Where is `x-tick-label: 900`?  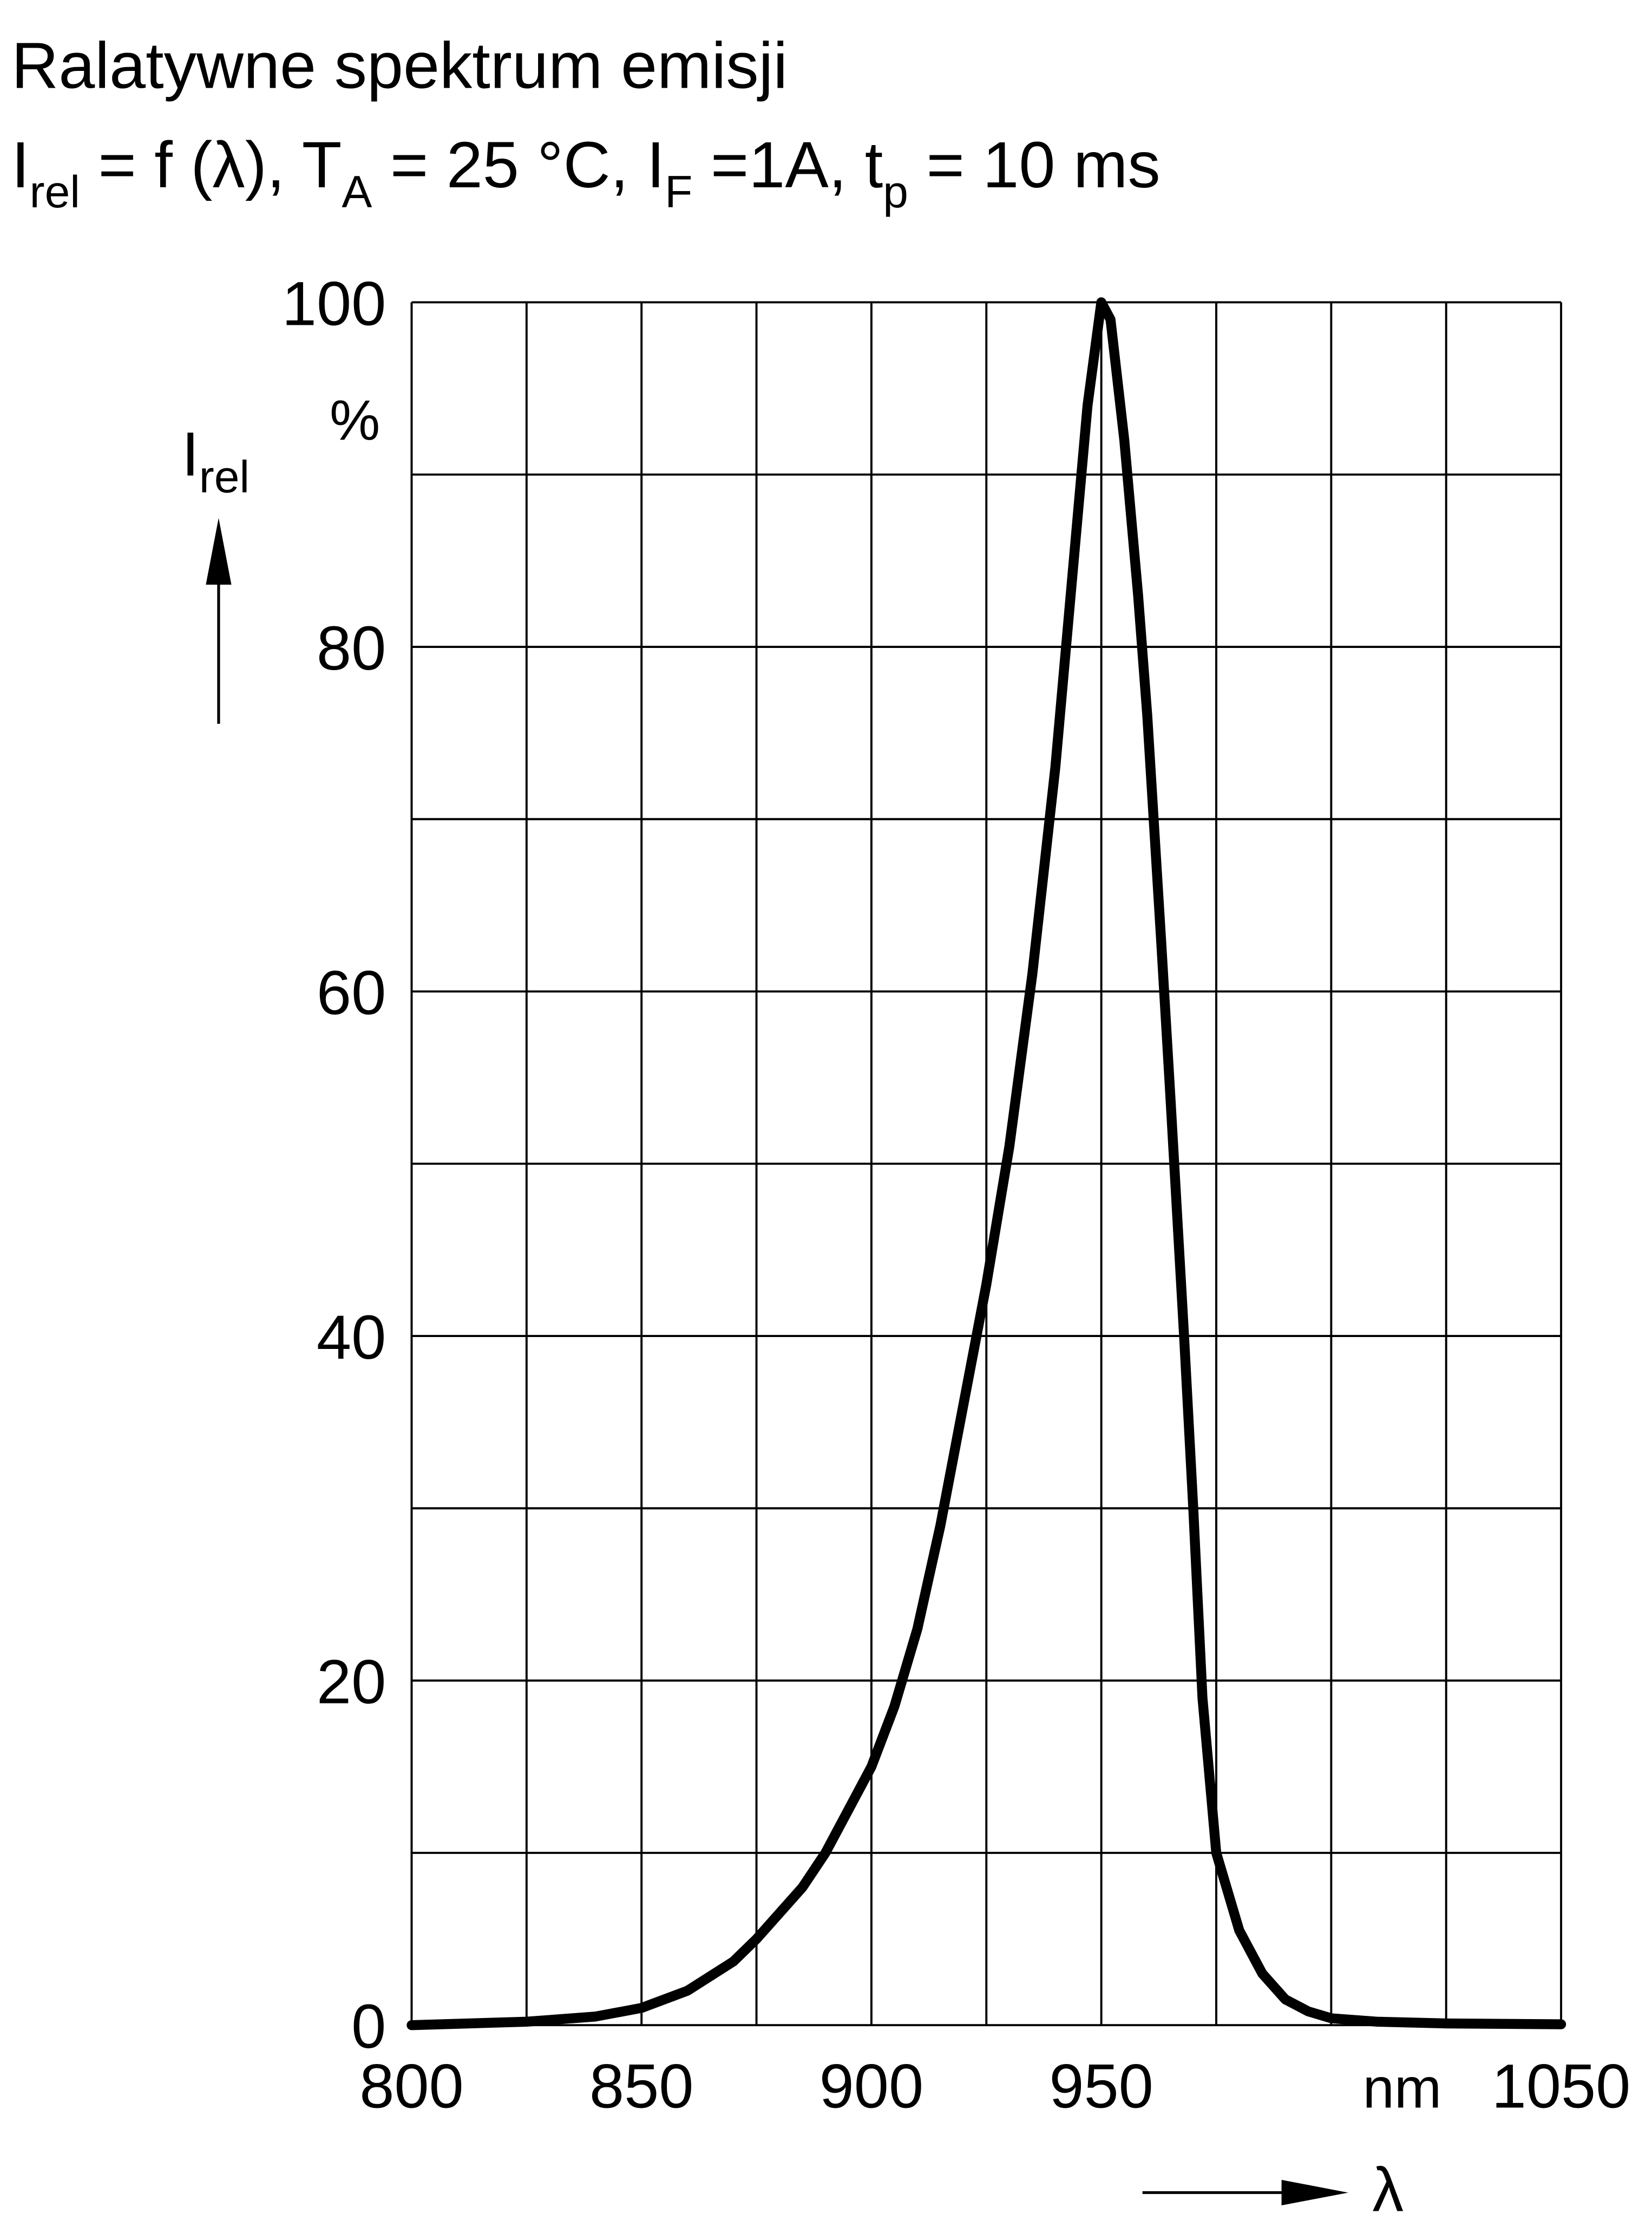
x-tick-label: 900 is located at coordinates (871, 2086).